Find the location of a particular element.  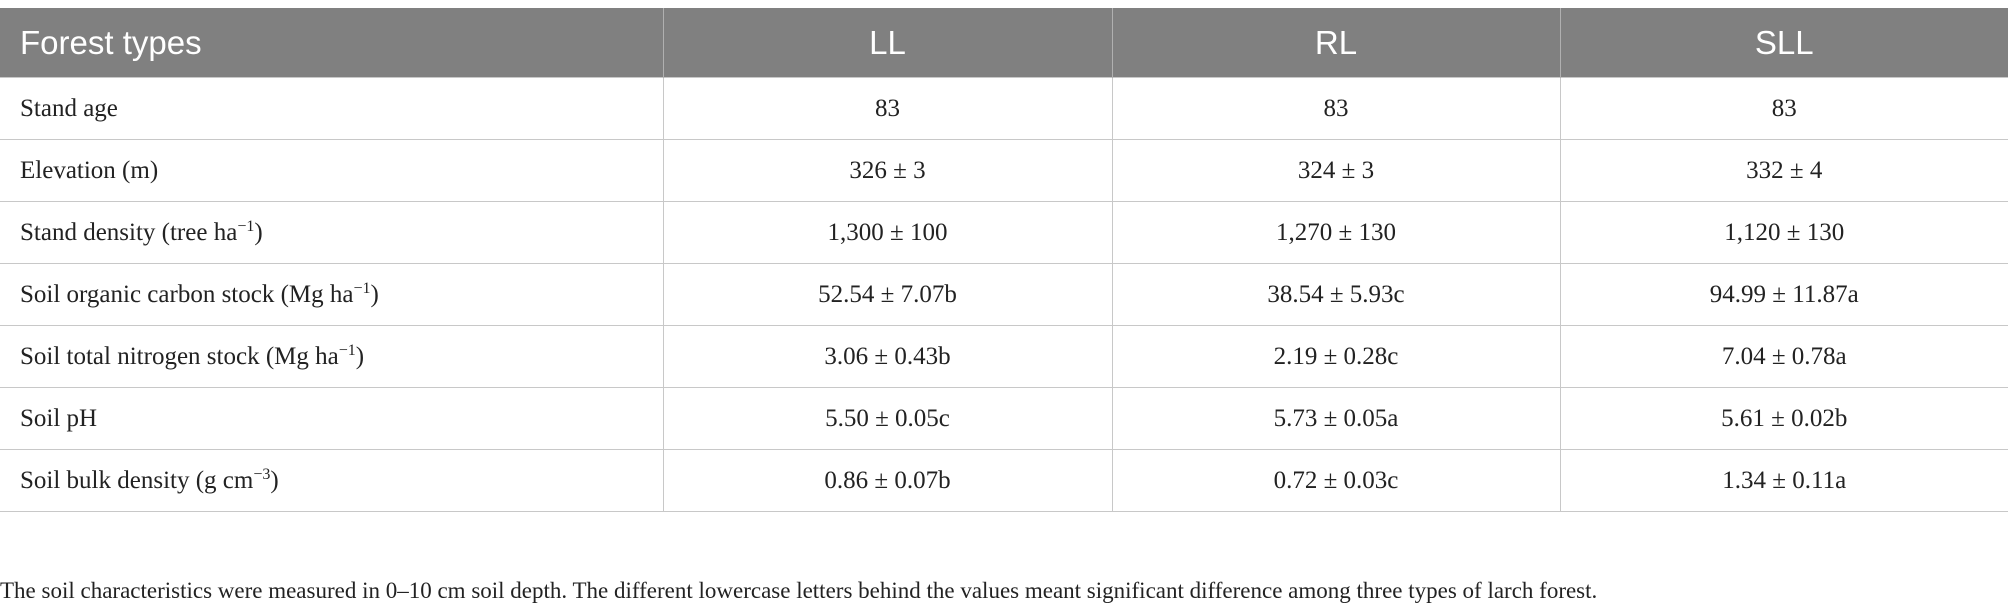

value-cell: 5.50 ± 0.05c is located at coordinates (887, 418).